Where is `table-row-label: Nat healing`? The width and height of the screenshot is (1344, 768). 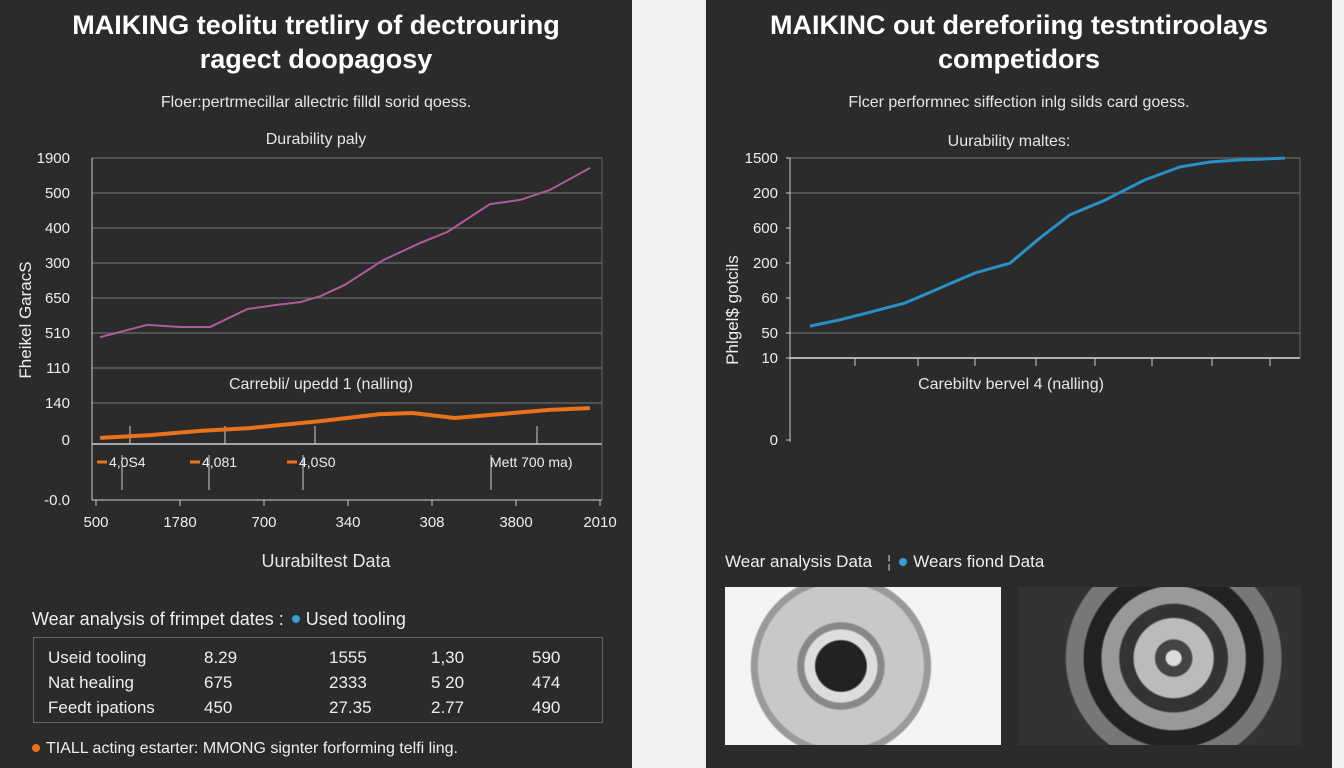
table-row-label: Nat healing is located at coordinates (91, 682).